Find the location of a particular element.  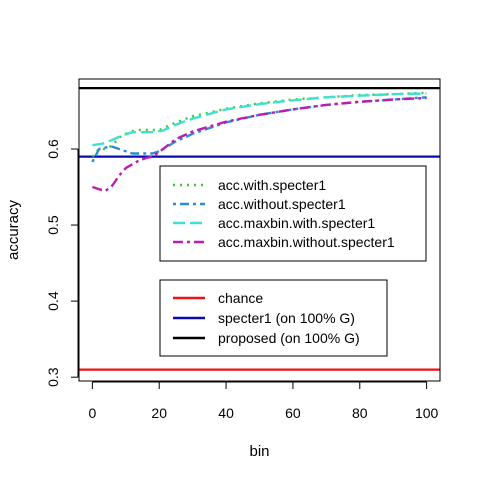

x-tick-label: 100 is located at coordinates (427, 413).